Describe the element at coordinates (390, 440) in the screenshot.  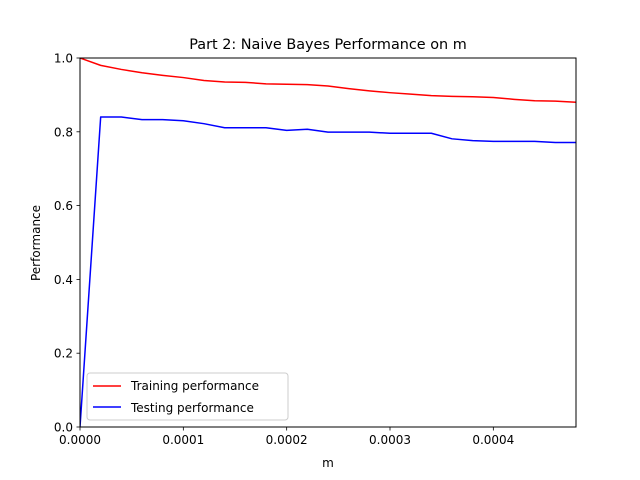
I see `x-tick-label: 0.0003` at that location.